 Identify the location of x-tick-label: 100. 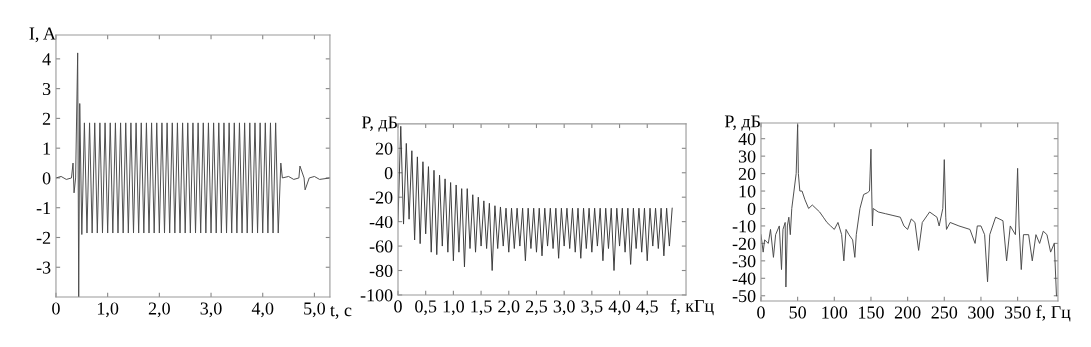
(835, 312).